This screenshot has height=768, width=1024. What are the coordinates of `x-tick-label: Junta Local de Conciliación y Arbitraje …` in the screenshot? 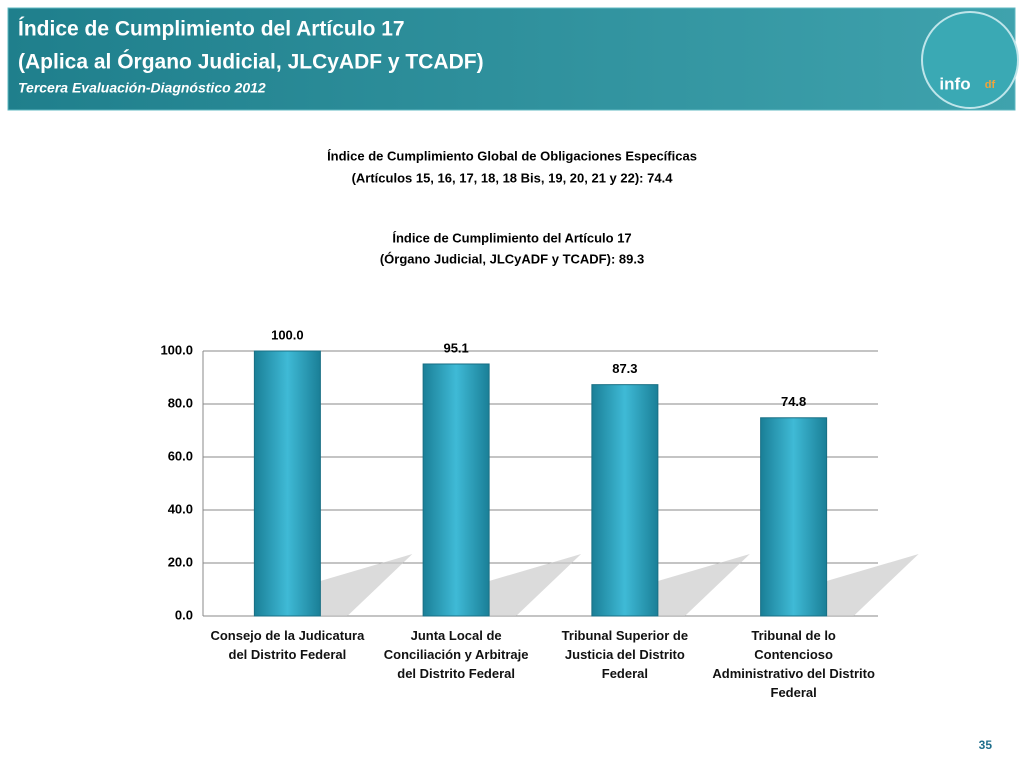 It's located at (456, 654).